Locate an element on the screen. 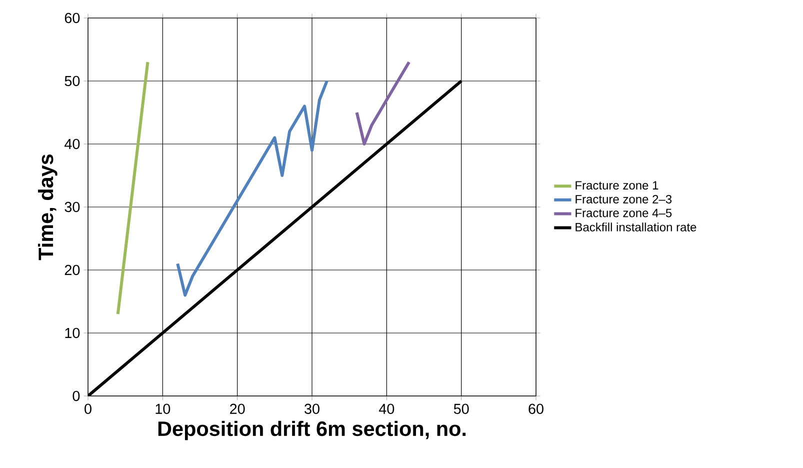 This screenshot has width=803, height=468. x-tick-label: 10 is located at coordinates (163, 409).